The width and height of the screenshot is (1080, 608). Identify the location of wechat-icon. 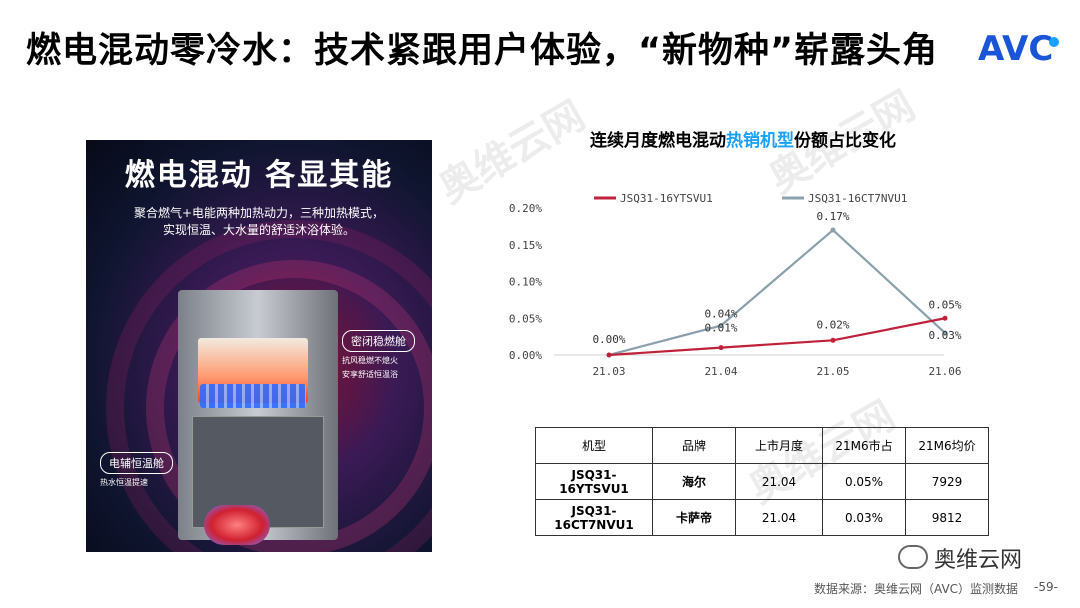
(913, 557).